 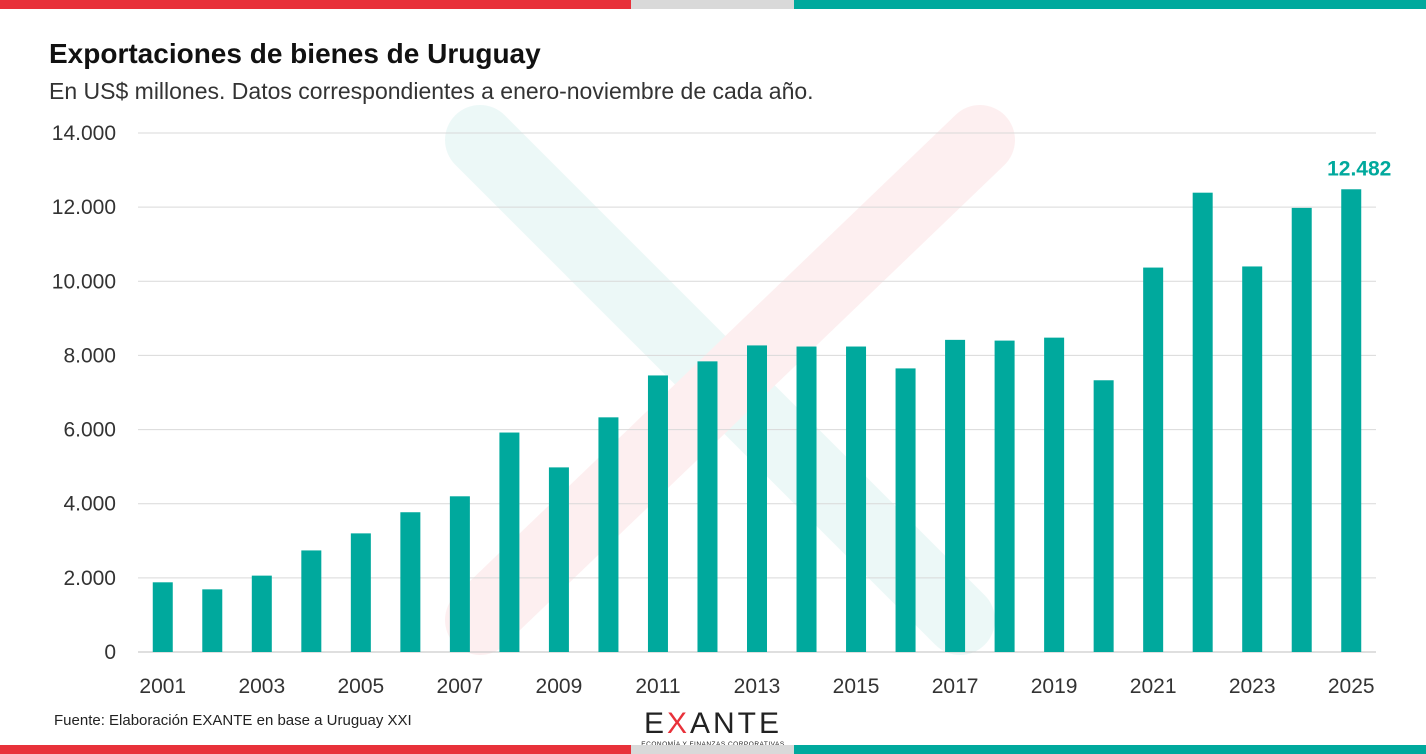 What do you see at coordinates (559, 686) in the screenshot?
I see `x-tick-label: 2009` at bounding box center [559, 686].